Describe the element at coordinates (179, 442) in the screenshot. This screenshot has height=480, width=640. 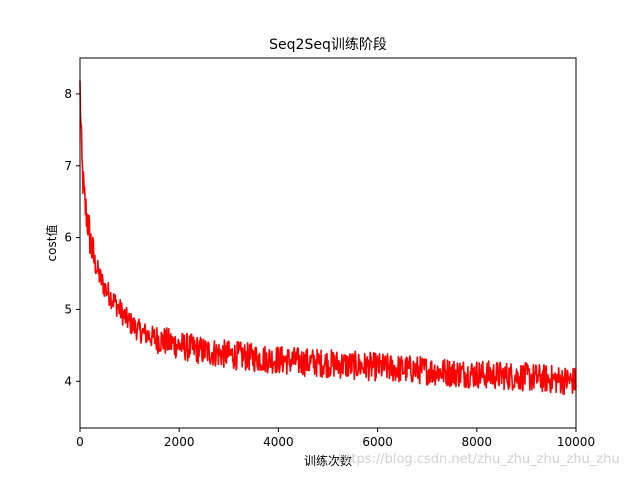
I see `x-tick-label: 2000` at that location.